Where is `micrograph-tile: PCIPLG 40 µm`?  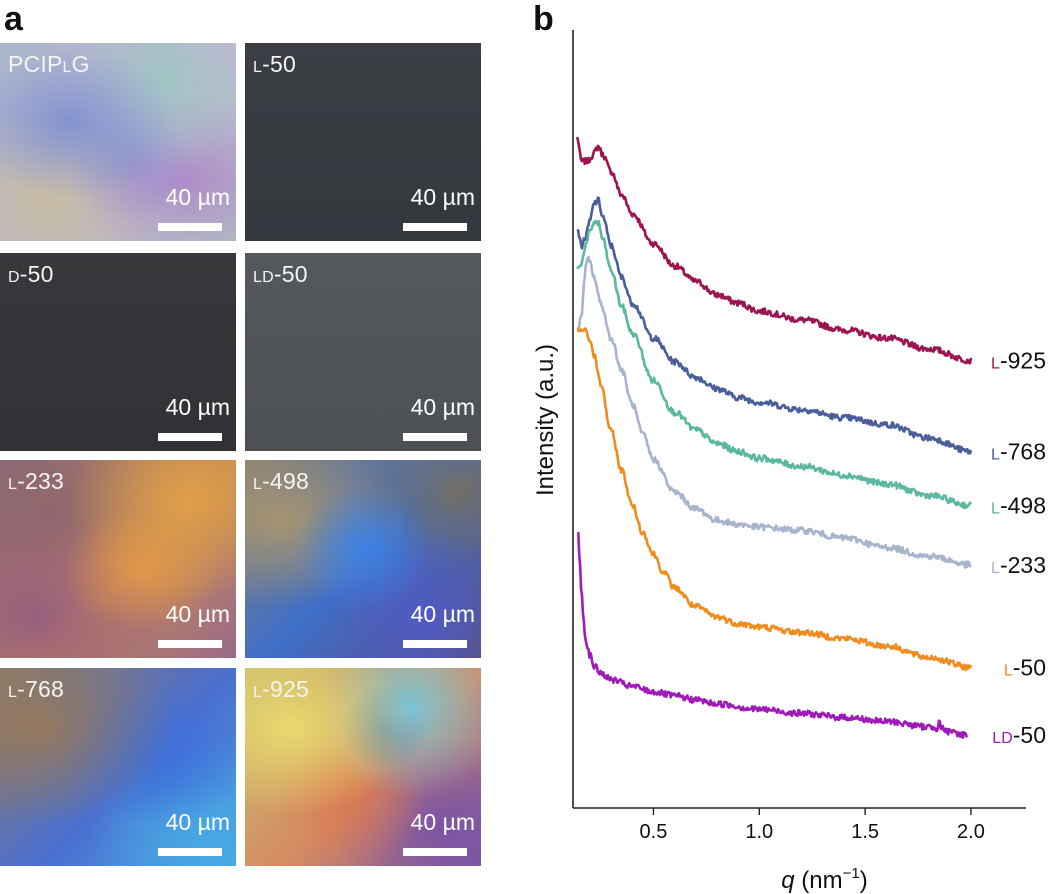
micrograph-tile: PCIPLG 40 µm is located at coordinates (118, 142).